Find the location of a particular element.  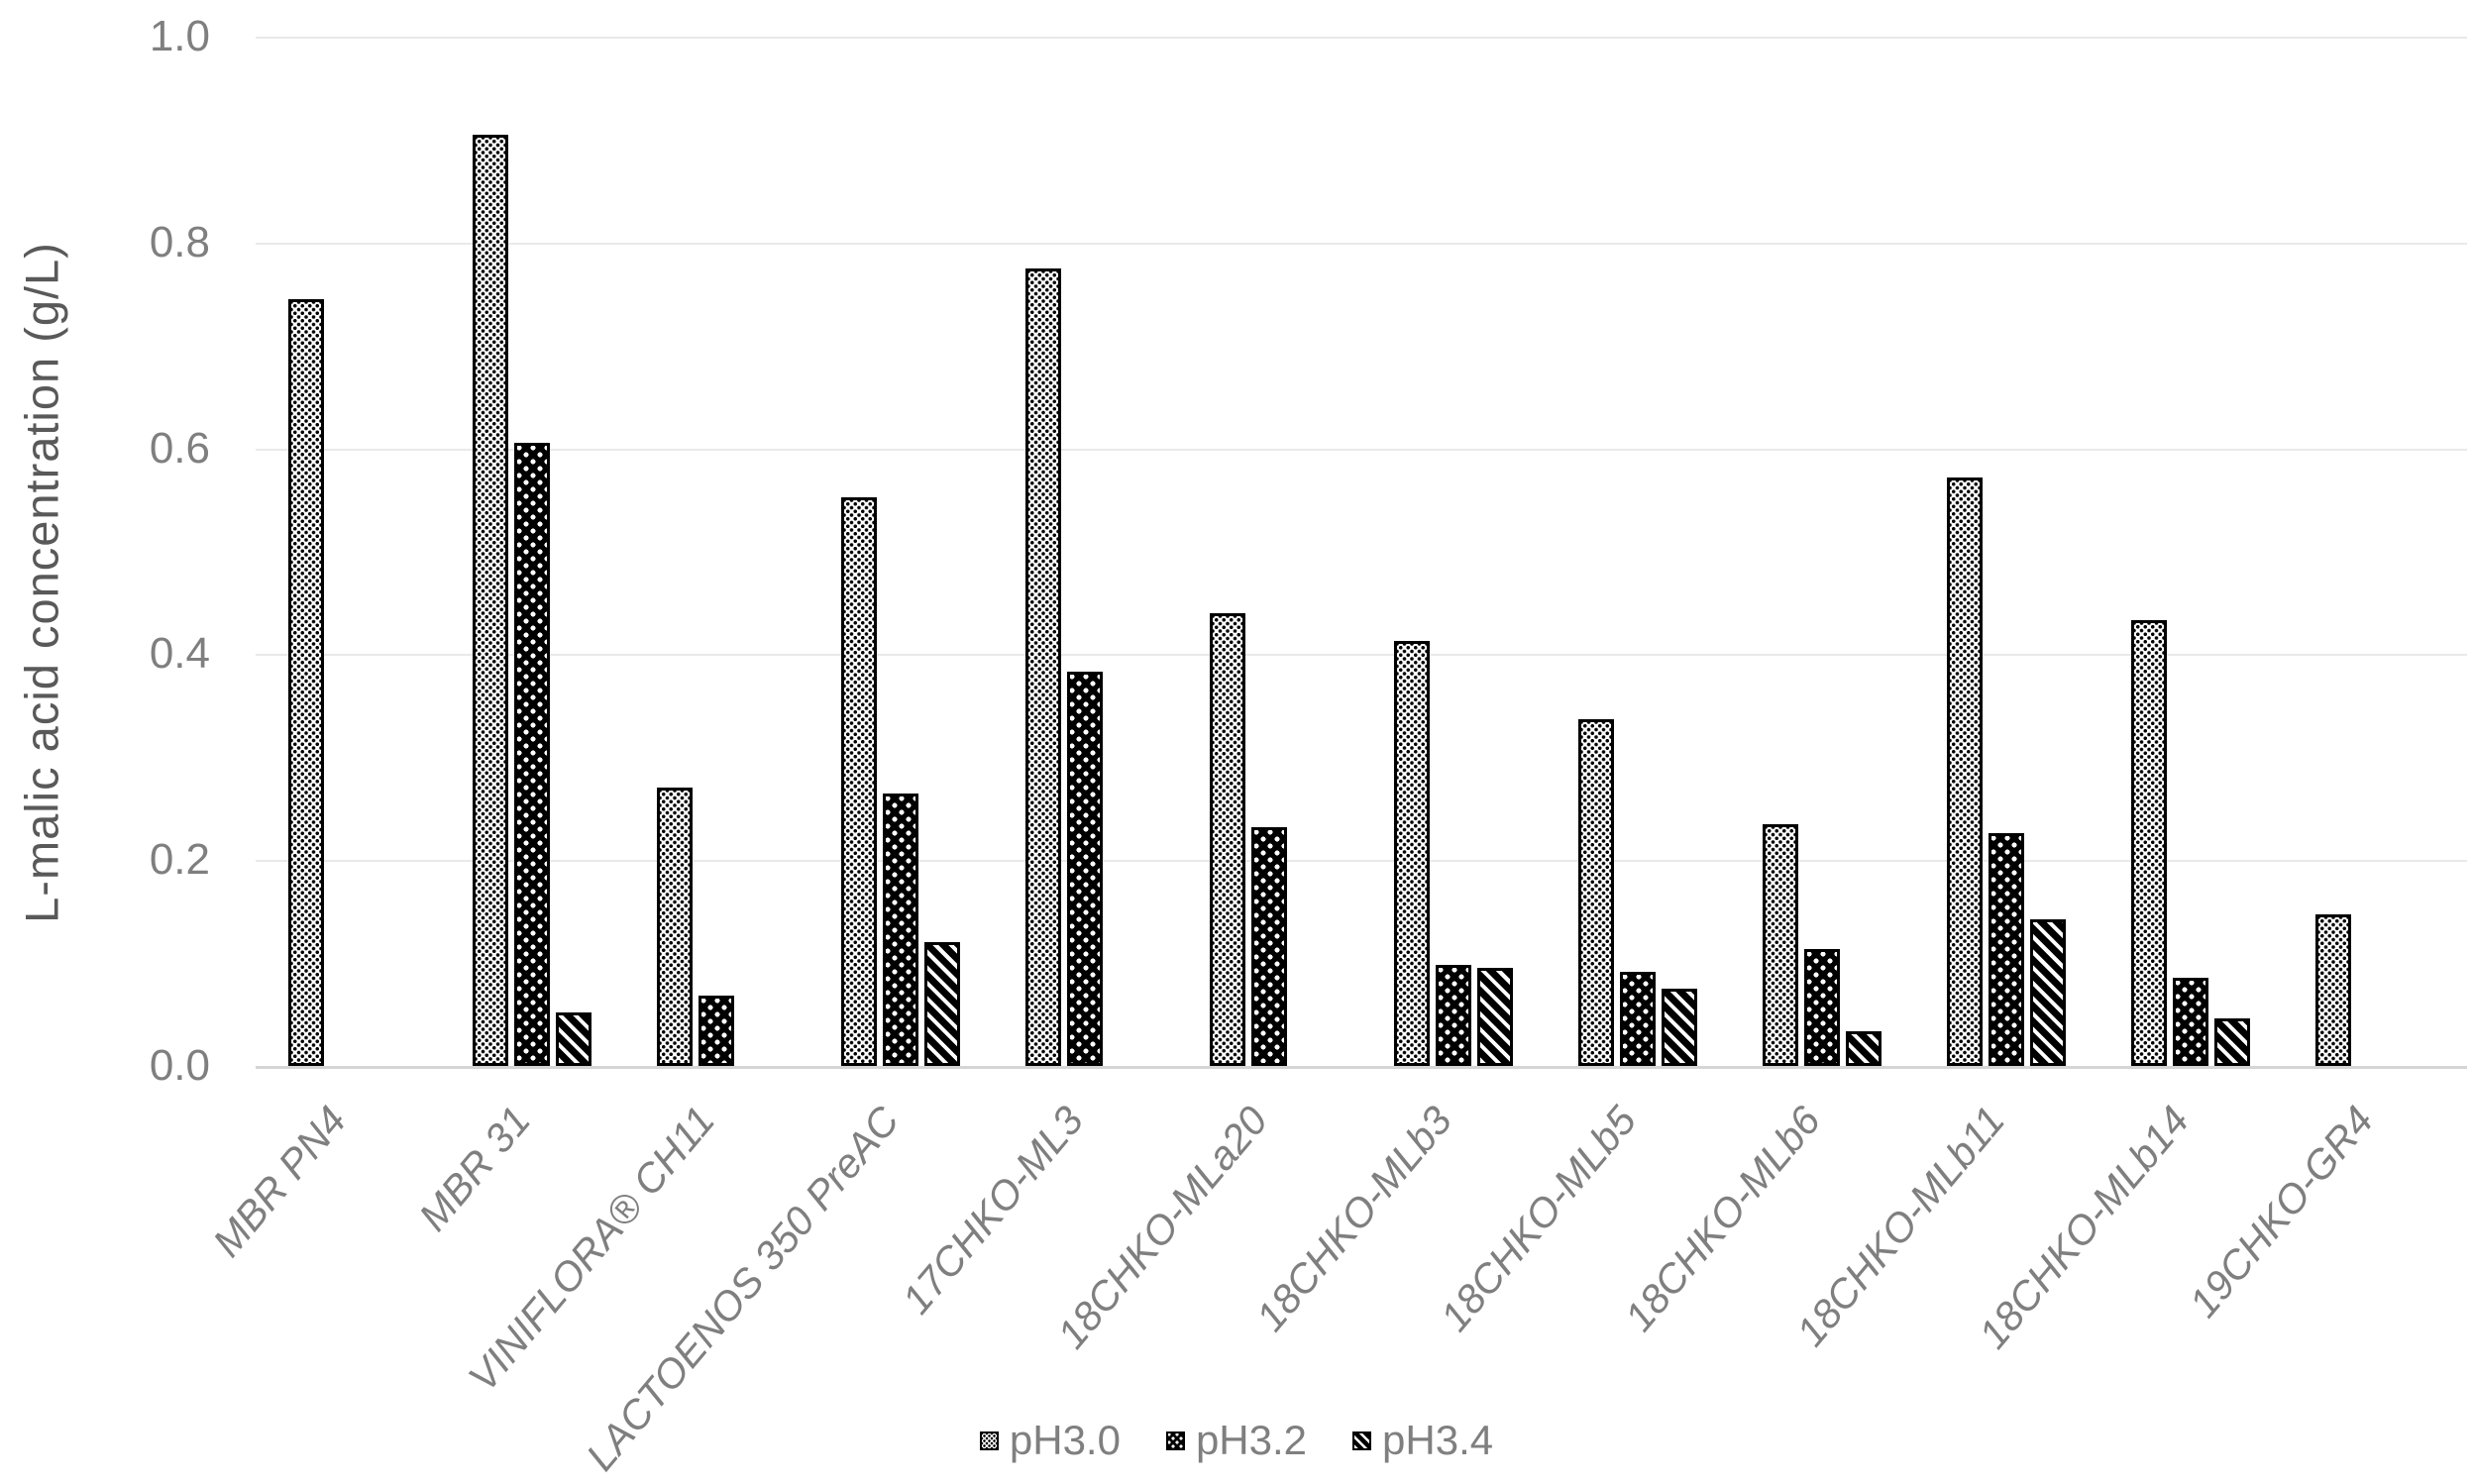

bar-pH3.2-LACTOENOS 350 PreAC is located at coordinates (901, 930).